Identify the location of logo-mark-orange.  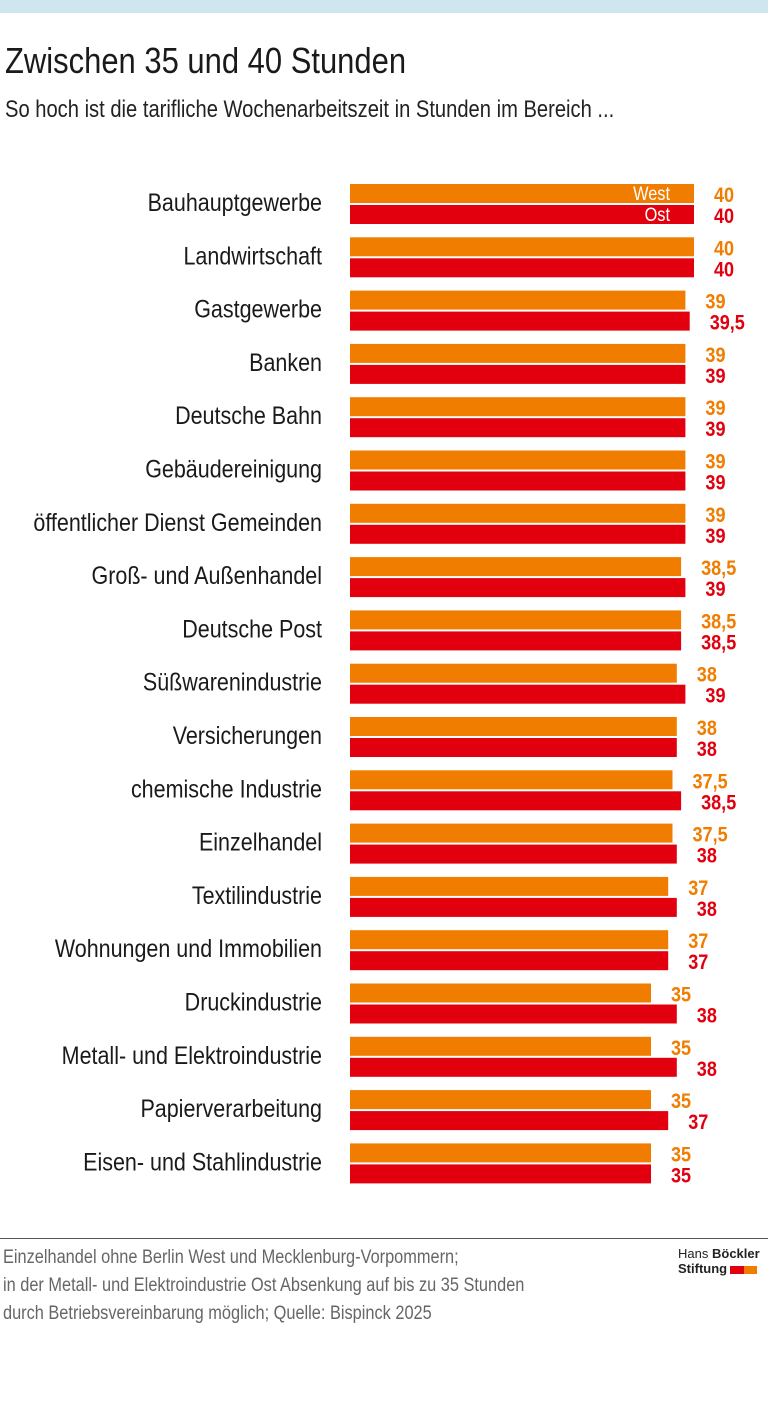
(751, 1269).